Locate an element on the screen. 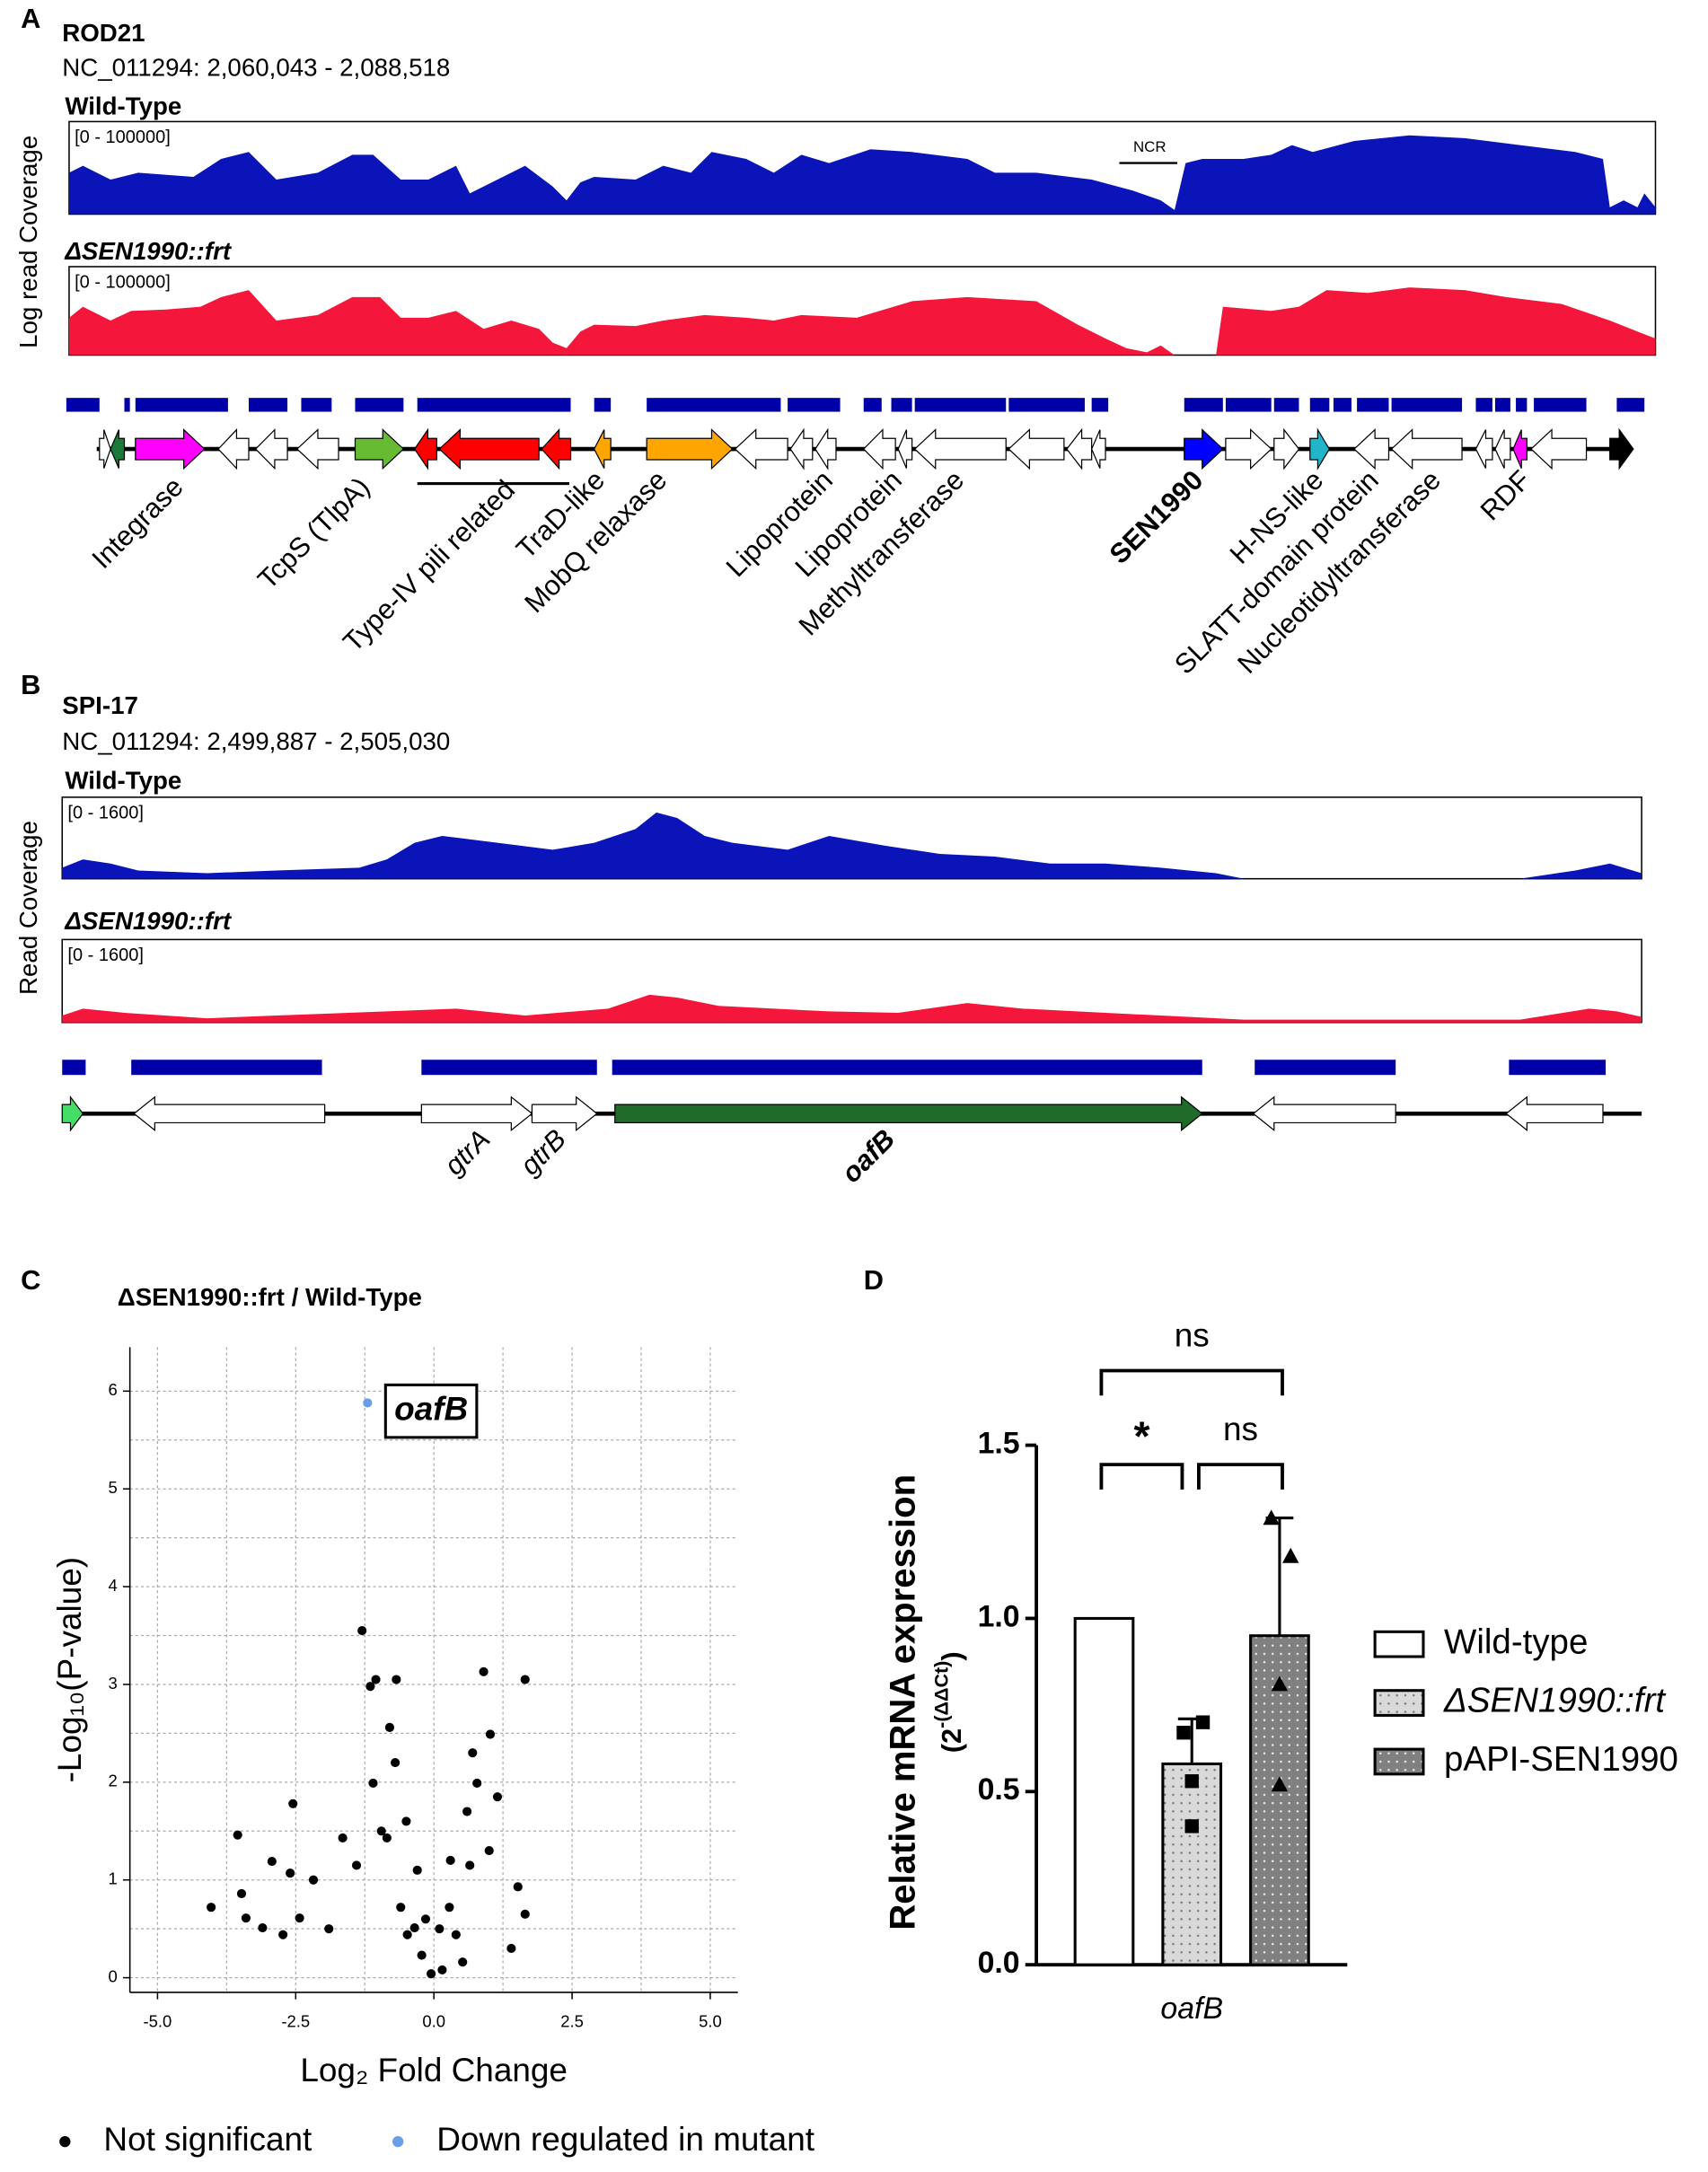 The image size is (1708, 2172). x-tick-label: -2.5 is located at coordinates (295, 2021).